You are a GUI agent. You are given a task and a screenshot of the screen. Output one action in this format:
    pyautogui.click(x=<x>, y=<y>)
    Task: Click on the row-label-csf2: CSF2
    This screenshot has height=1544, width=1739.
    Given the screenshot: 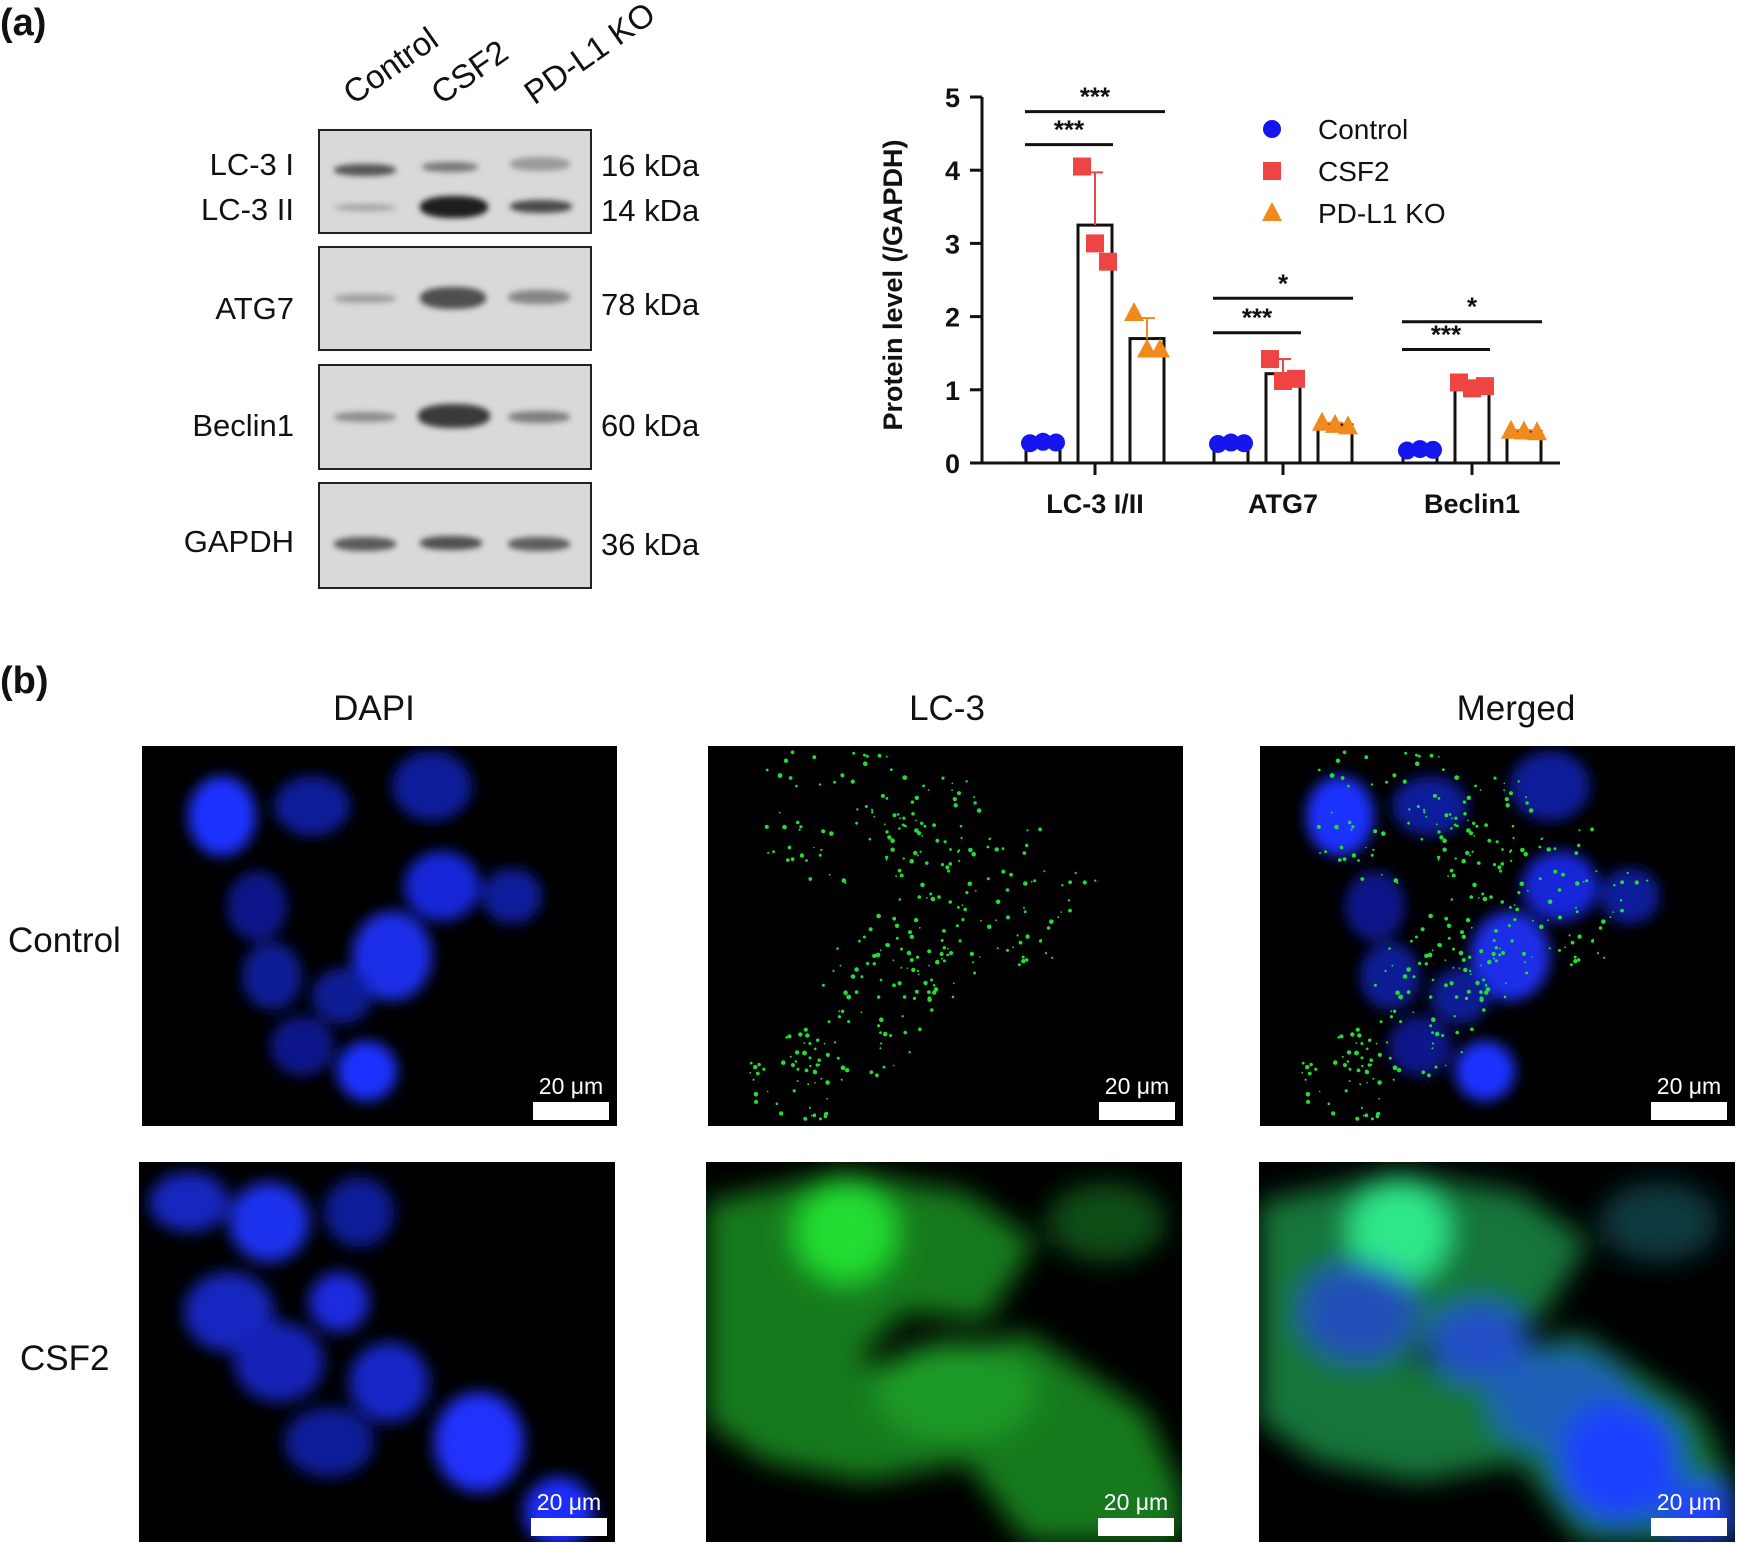 What is the action you would take?
    pyautogui.click(x=65, y=1358)
    